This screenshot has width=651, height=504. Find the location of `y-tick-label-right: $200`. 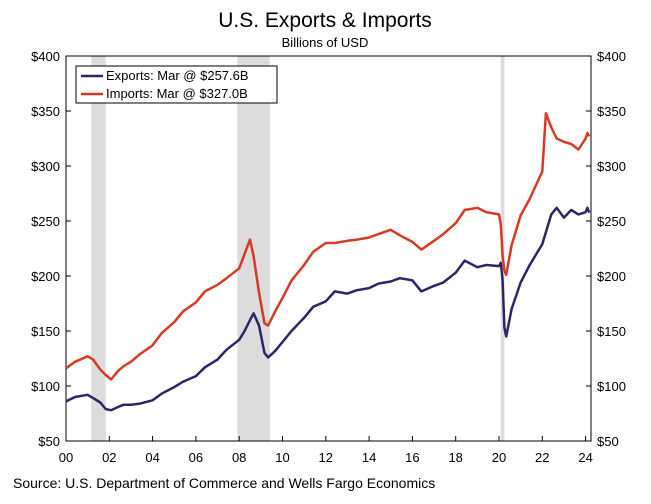

y-tick-label-right: $200 is located at coordinates (611, 276).